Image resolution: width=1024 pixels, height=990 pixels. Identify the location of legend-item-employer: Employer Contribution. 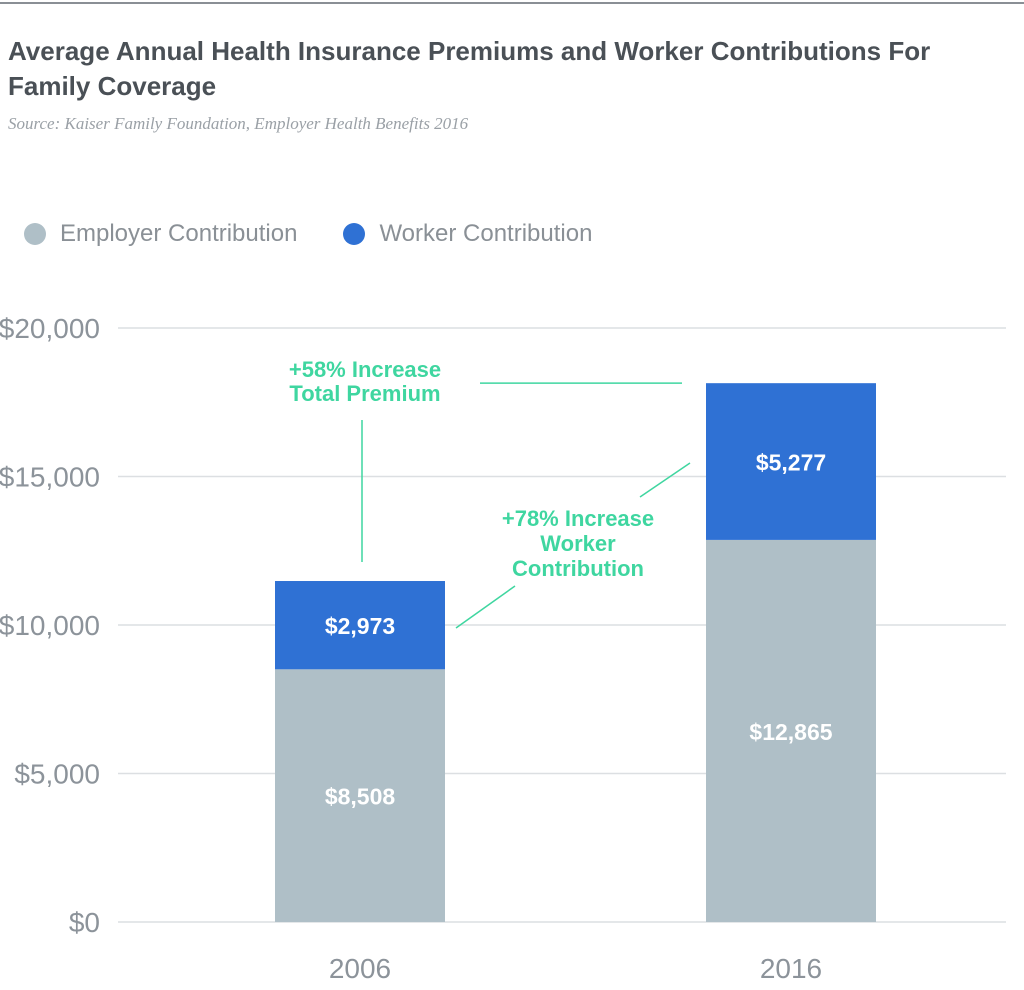
(160, 234).